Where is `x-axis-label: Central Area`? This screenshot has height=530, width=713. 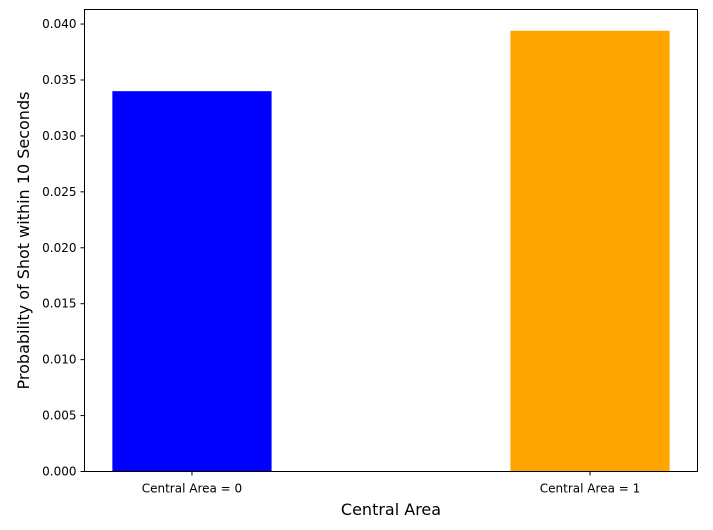 x-axis-label: Central Area is located at coordinates (391, 509).